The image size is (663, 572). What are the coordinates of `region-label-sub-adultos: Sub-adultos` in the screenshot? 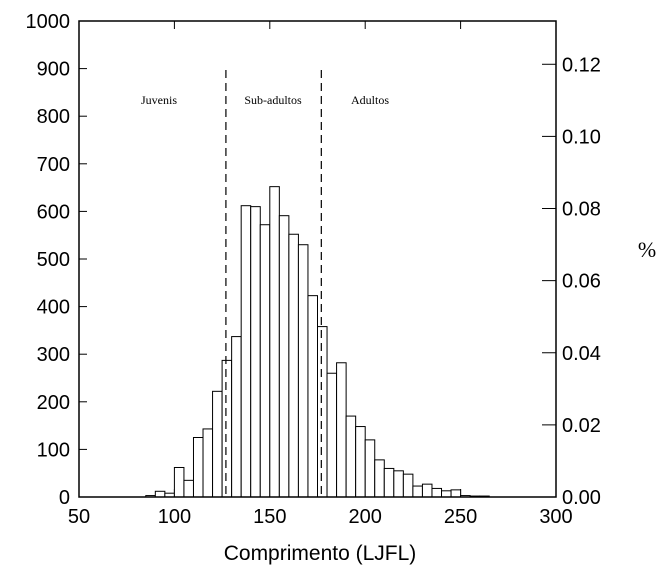 It's located at (273, 100).